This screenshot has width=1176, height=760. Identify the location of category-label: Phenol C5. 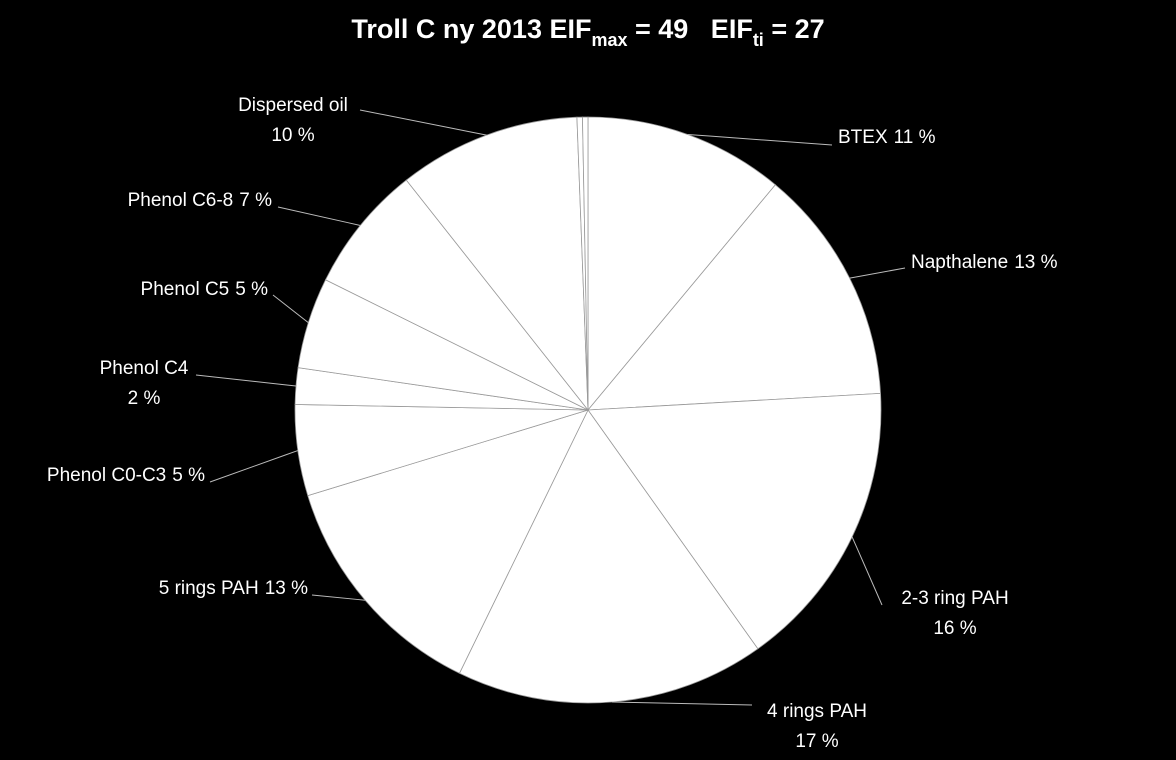
(185, 289).